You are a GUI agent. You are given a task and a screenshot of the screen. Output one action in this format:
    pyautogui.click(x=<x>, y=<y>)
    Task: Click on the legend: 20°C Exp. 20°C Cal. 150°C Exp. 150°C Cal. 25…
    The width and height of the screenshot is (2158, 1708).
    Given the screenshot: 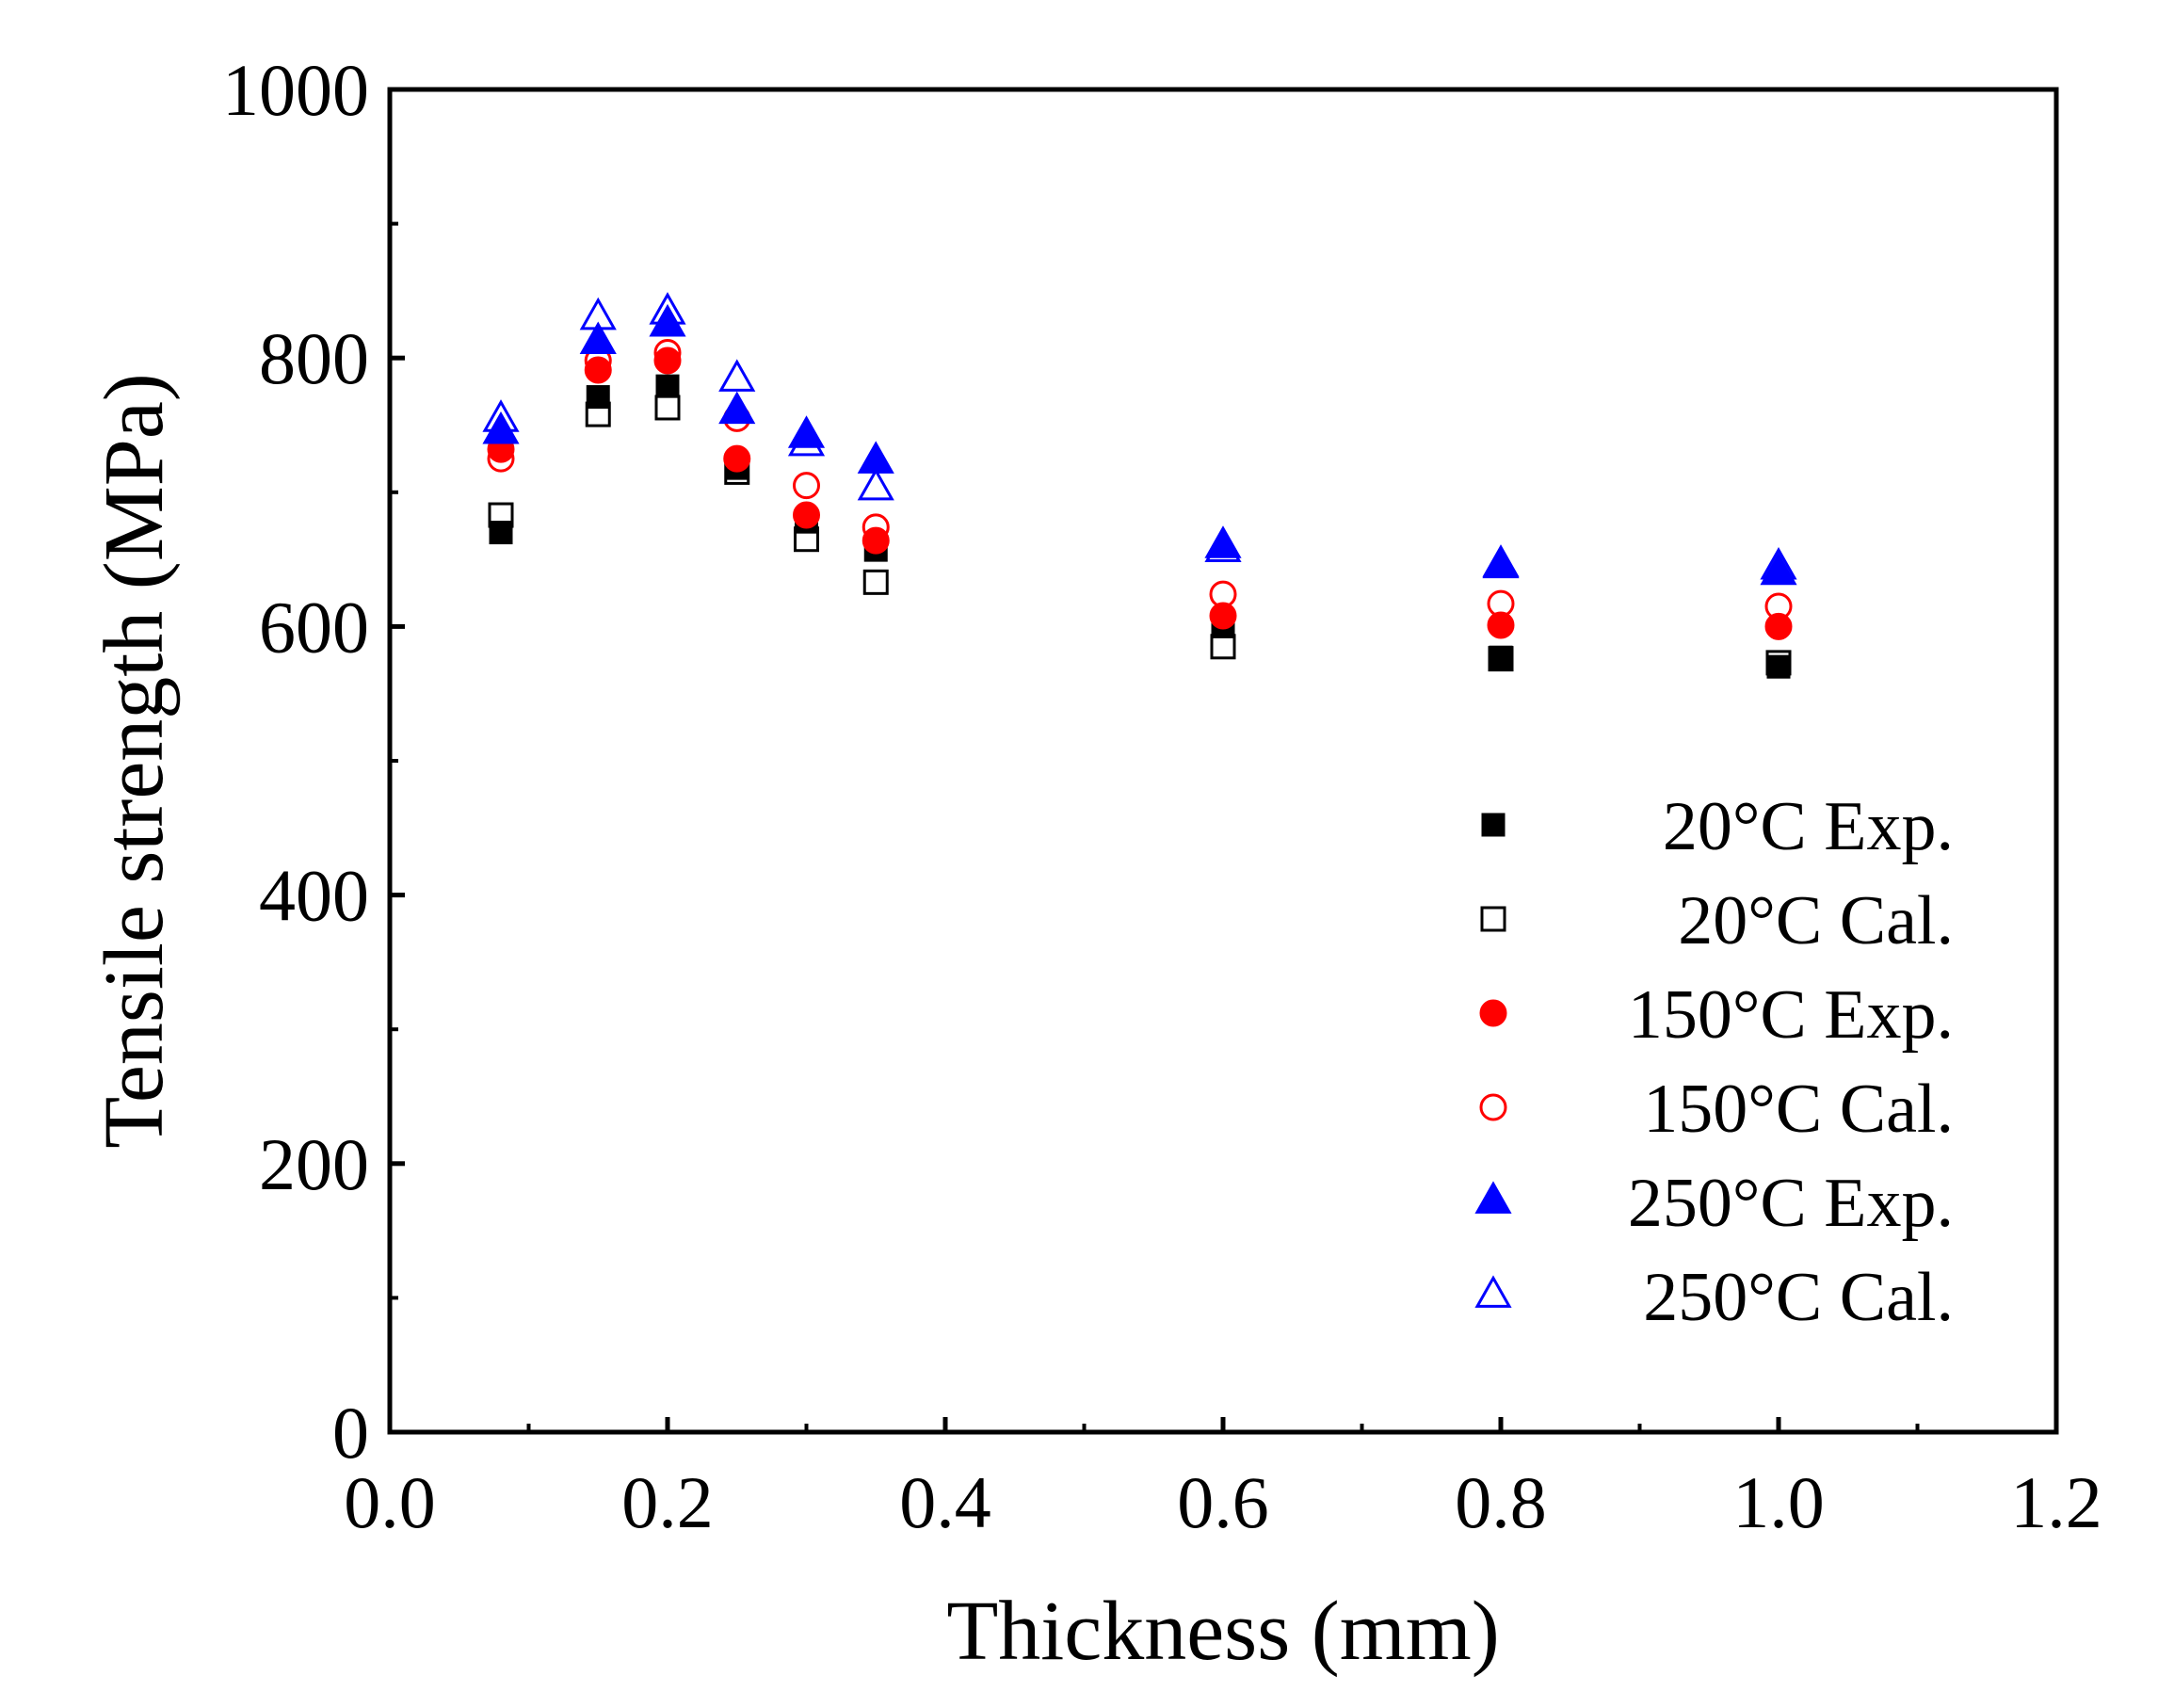 What is the action you would take?
    pyautogui.click(x=1714, y=1062)
    